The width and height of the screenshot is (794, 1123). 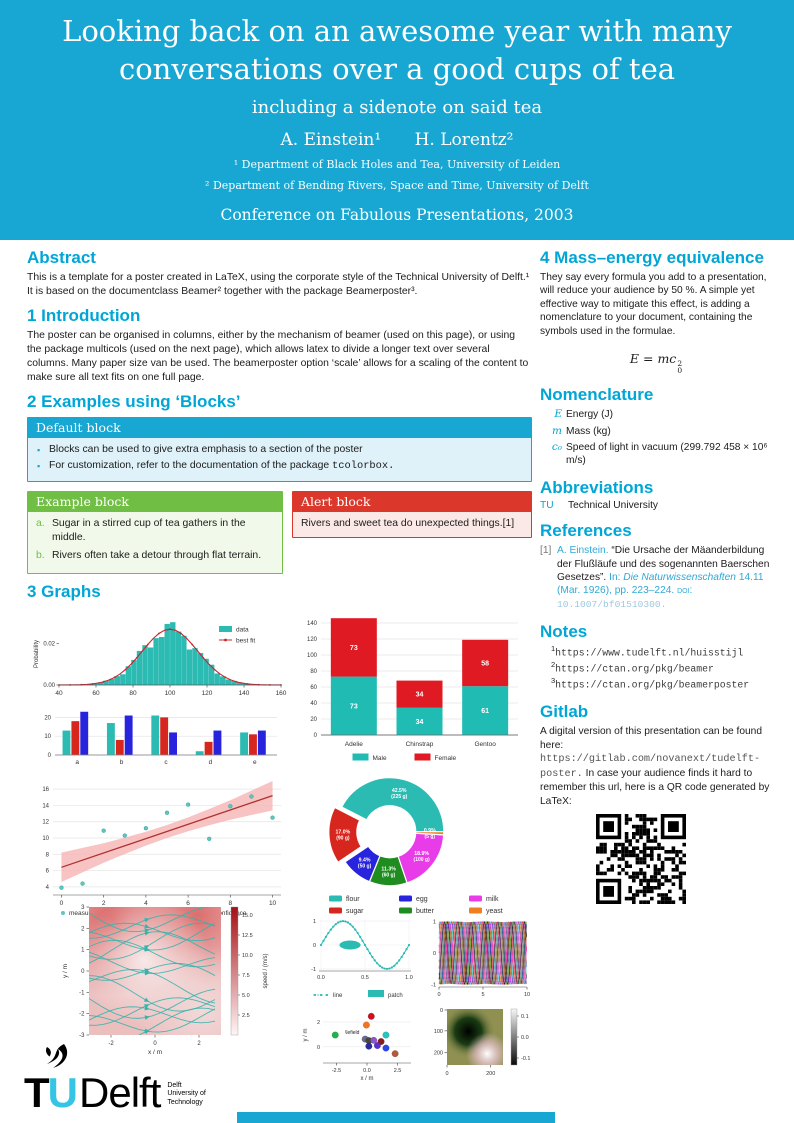 What do you see at coordinates (363, 466) in the screenshot?
I see `tcolorbox-code: tcolorbox.` at bounding box center [363, 466].